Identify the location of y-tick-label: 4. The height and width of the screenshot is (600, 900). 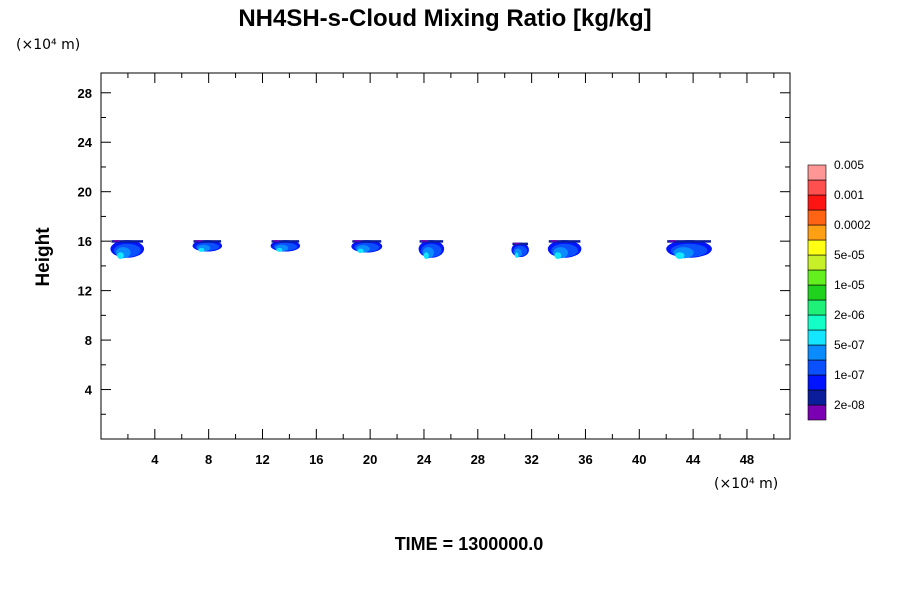
(89, 390).